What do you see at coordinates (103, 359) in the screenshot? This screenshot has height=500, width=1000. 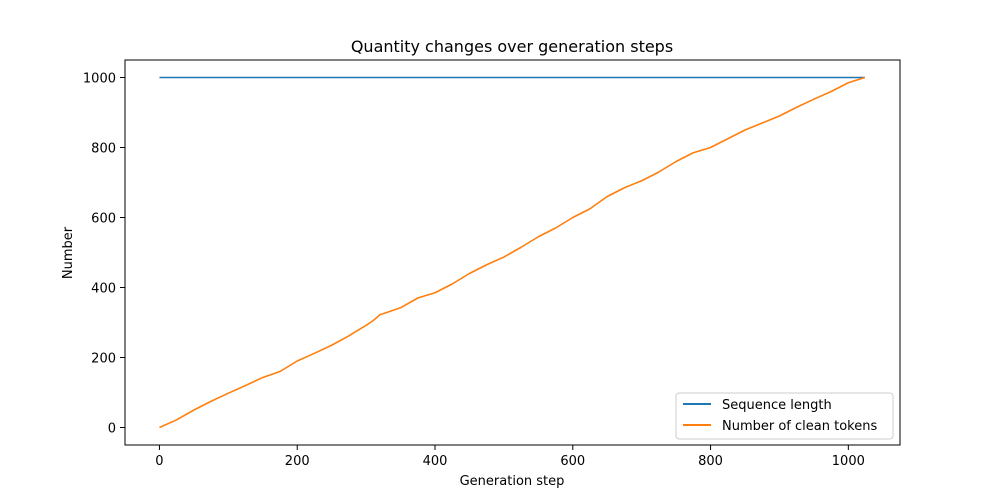 I see `y-tick-label: 200` at bounding box center [103, 359].